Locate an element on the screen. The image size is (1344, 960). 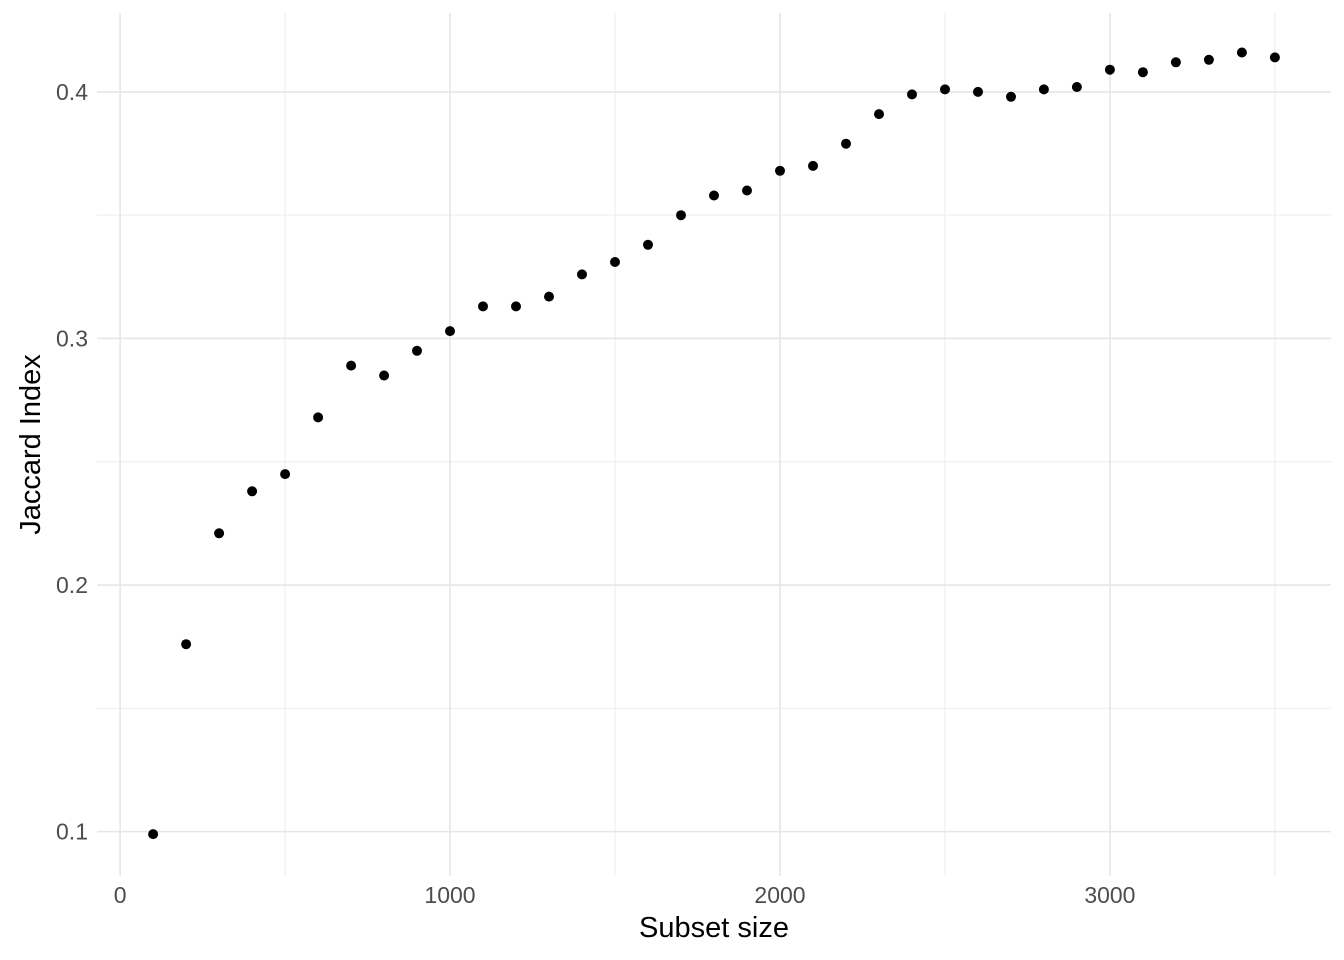
x-tick-label: 0 is located at coordinates (120, 895).